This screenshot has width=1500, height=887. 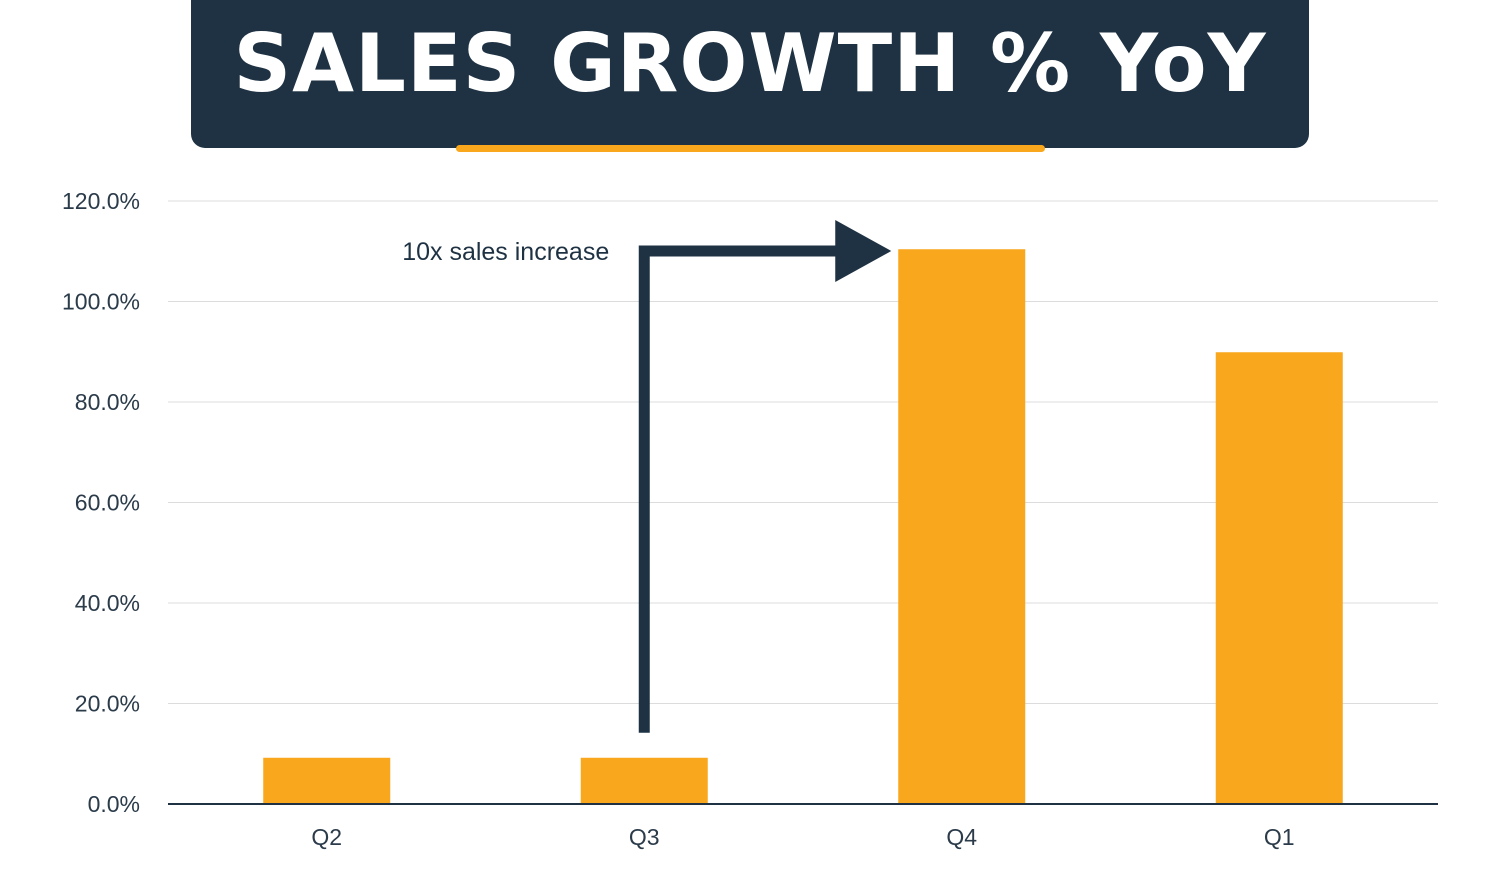 What do you see at coordinates (802, 837) in the screenshot?
I see `x-axis-tick-labels: Q2 Q3 Q4 Q1` at bounding box center [802, 837].